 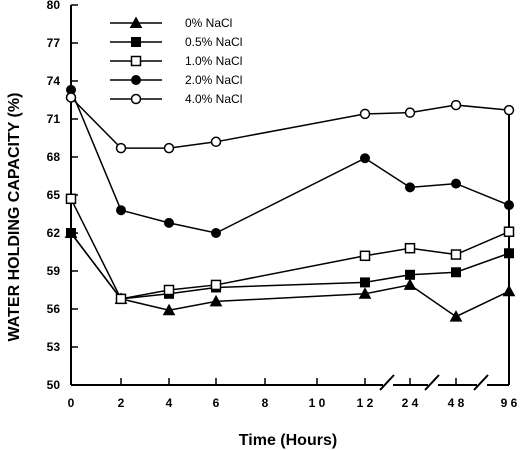 I want to click on x-tick-label: 4 8, so click(x=456, y=403).